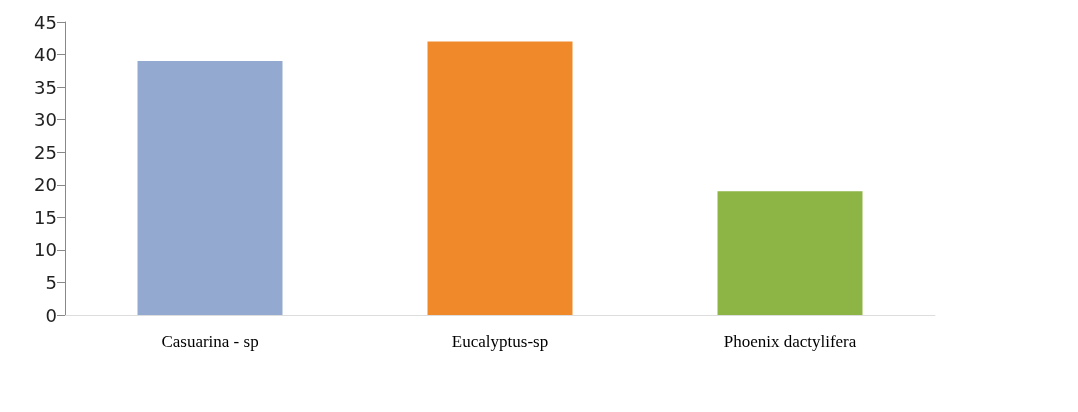  I want to click on y-tick-label: 35, so click(45, 87).